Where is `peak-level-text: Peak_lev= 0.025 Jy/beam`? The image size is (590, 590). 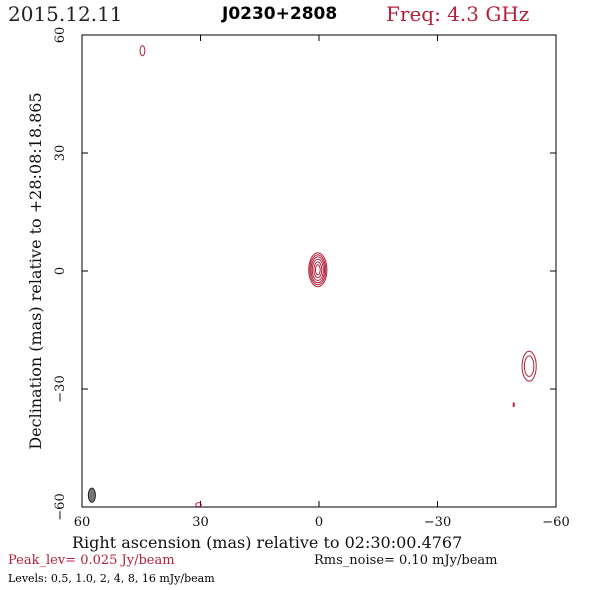
peak-level-text: Peak_lev= 0.025 Jy/beam is located at coordinates (91, 560).